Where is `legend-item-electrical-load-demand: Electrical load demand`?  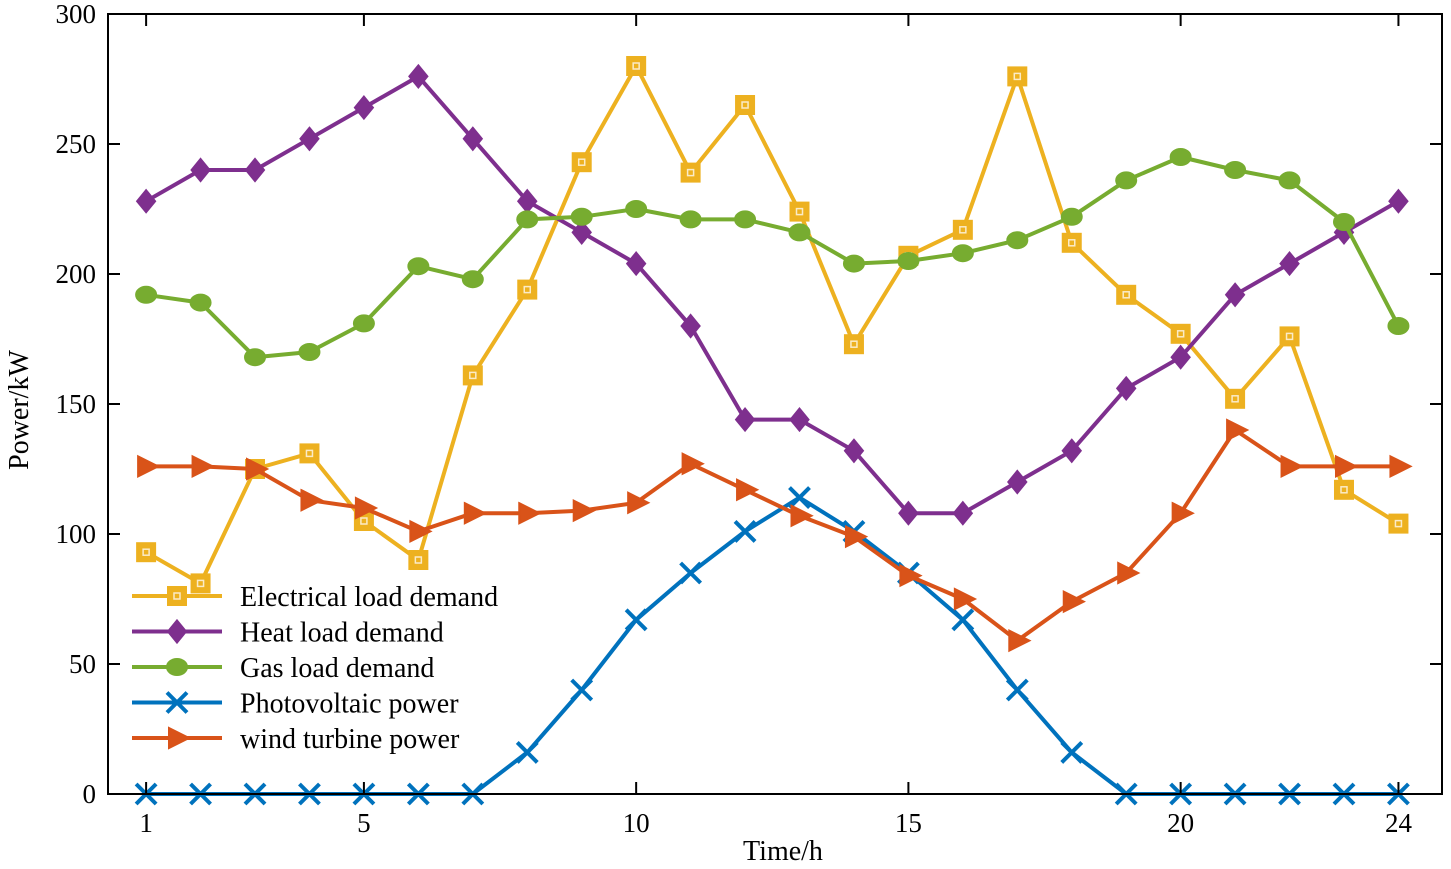 legend-item-electrical-load-demand: Electrical load demand is located at coordinates (315, 597).